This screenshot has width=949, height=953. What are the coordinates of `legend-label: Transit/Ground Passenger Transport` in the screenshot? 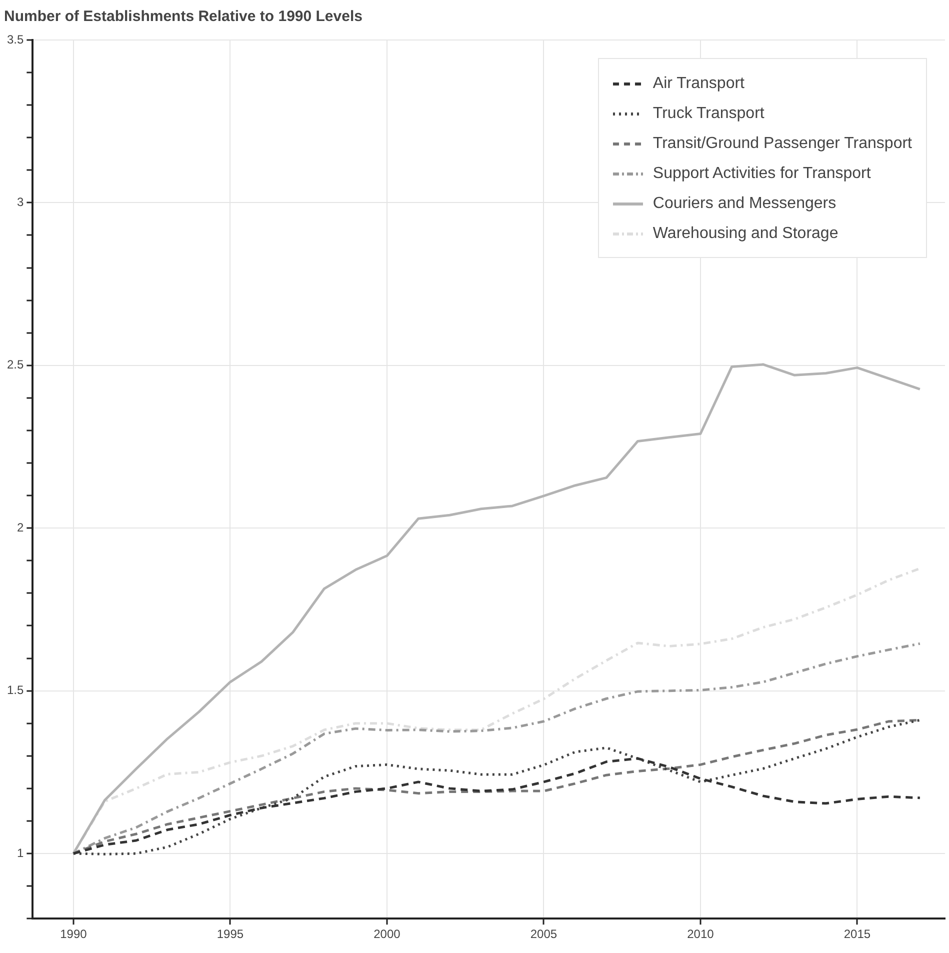 It's located at (782, 144).